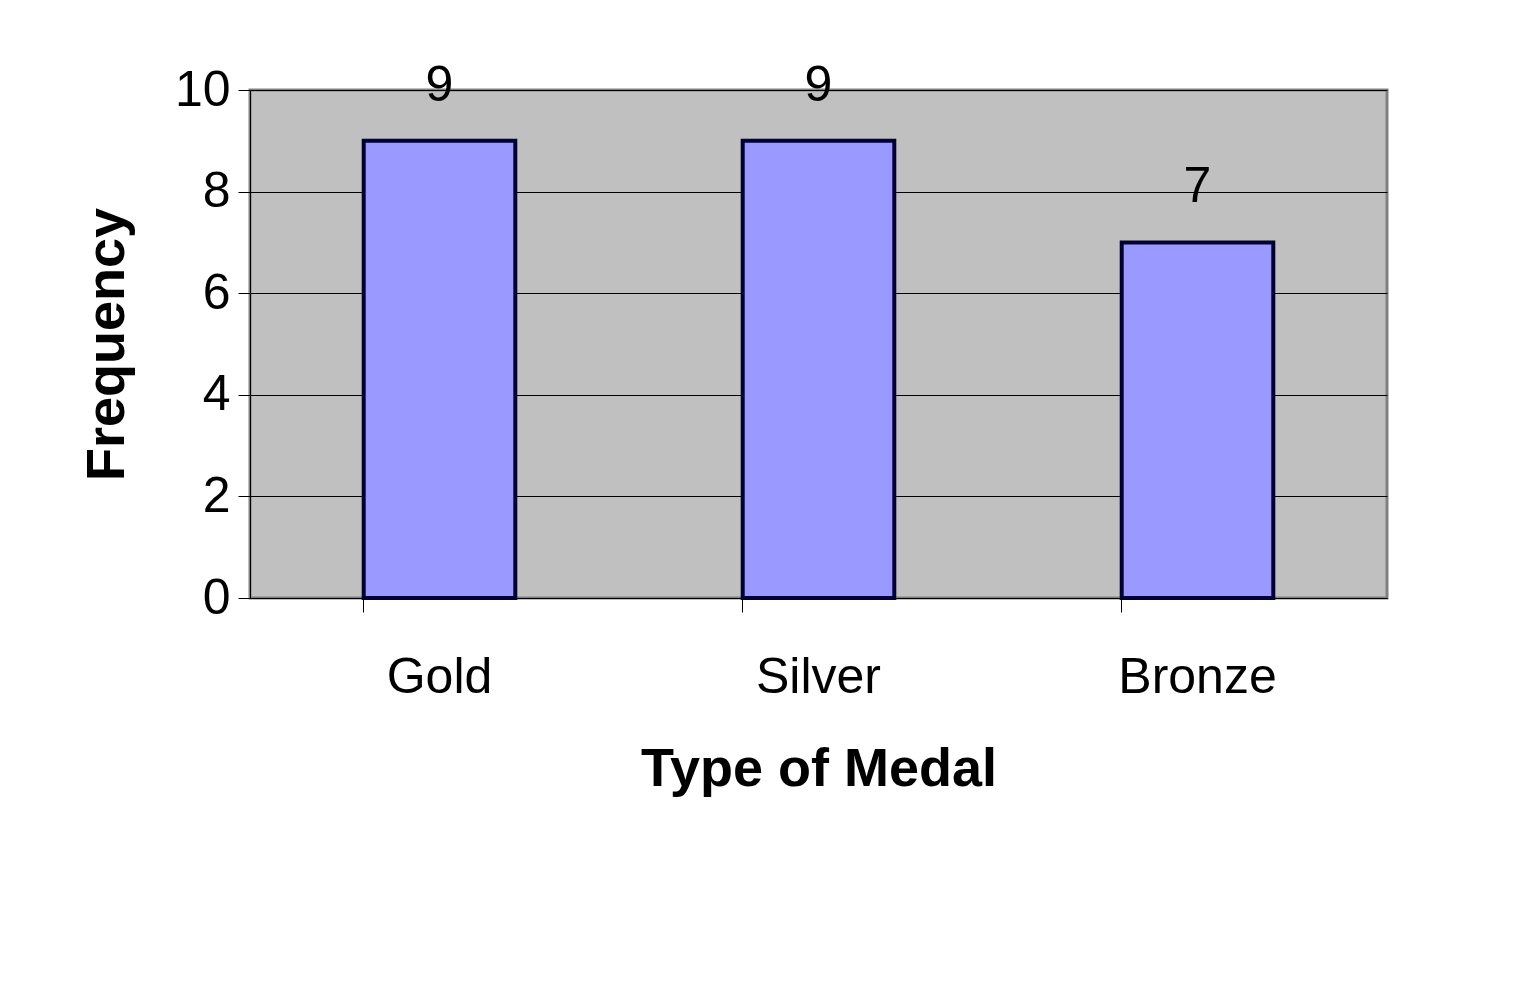  What do you see at coordinates (216, 494) in the screenshot?
I see `y-tick-label: 2` at bounding box center [216, 494].